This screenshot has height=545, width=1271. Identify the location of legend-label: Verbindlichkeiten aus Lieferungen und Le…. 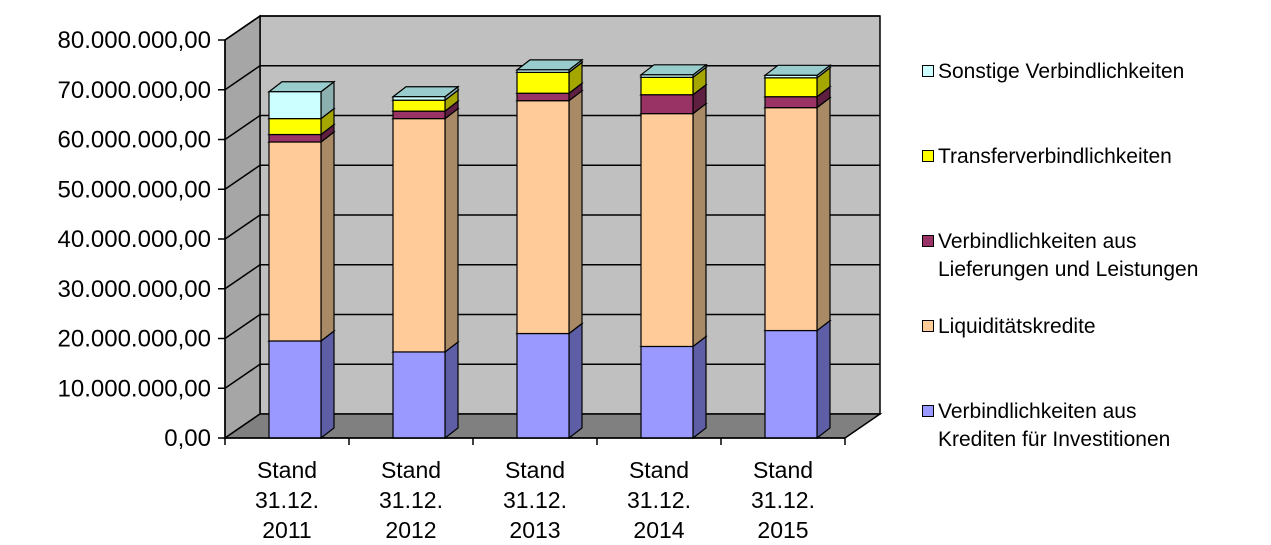
(1068, 255).